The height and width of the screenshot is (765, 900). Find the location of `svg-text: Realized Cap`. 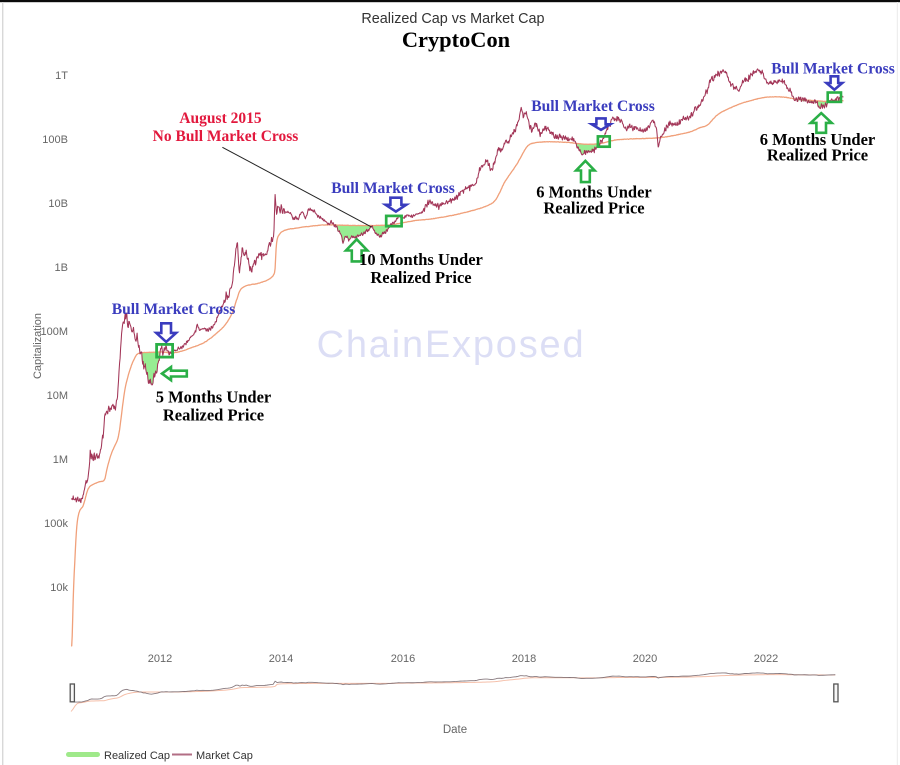

svg-text: Realized Cap is located at coordinates (137, 756).